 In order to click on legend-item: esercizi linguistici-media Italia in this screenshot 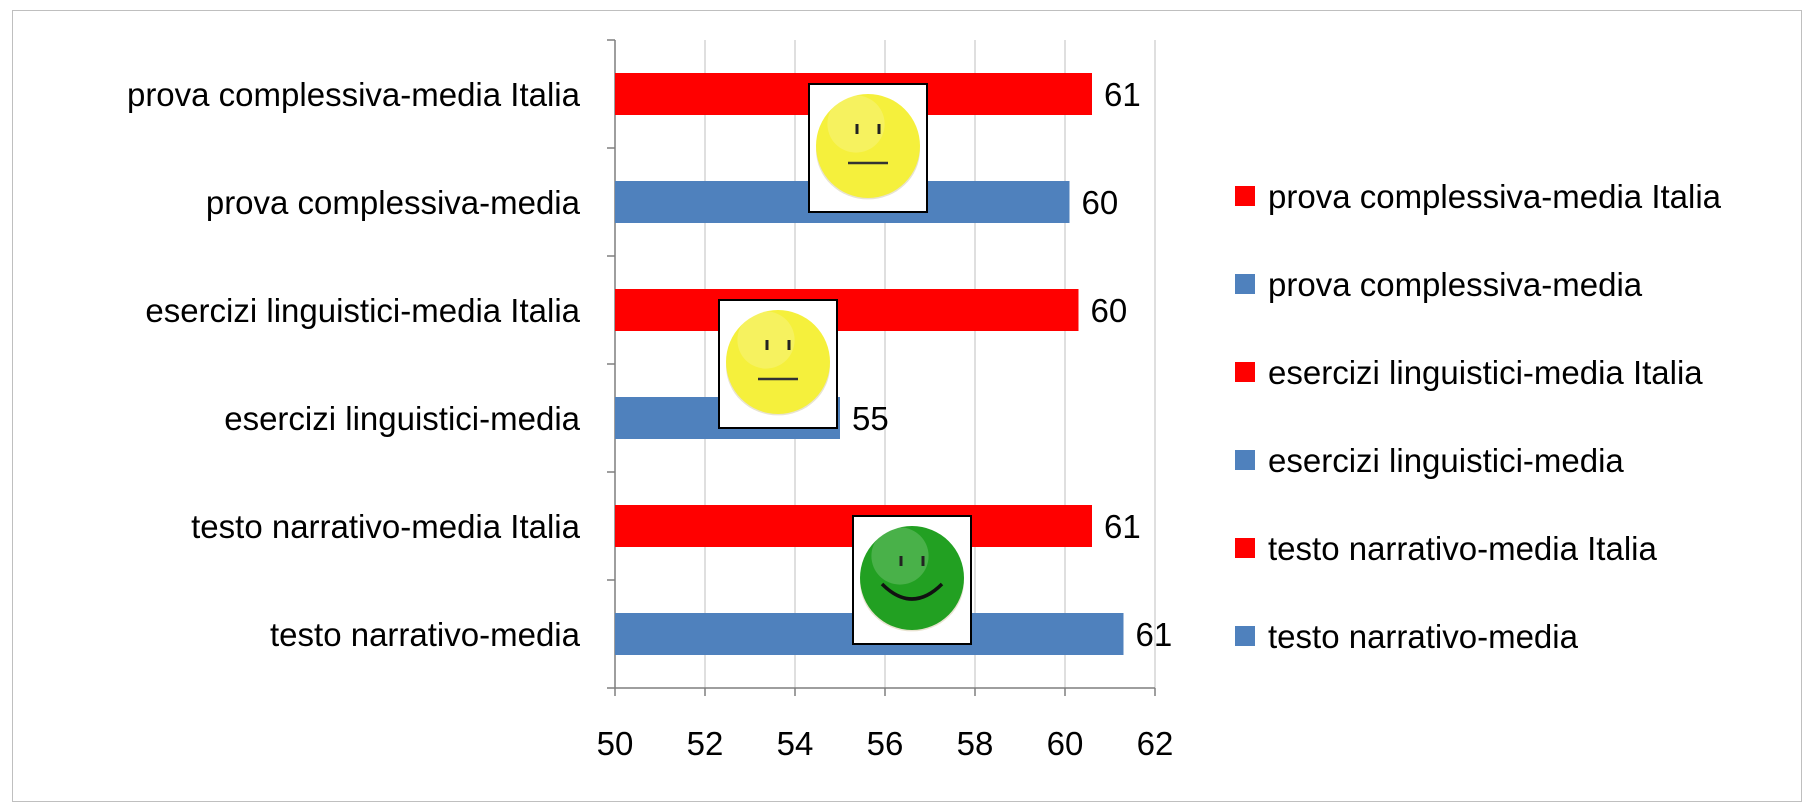, I will do `click(1469, 372)`.